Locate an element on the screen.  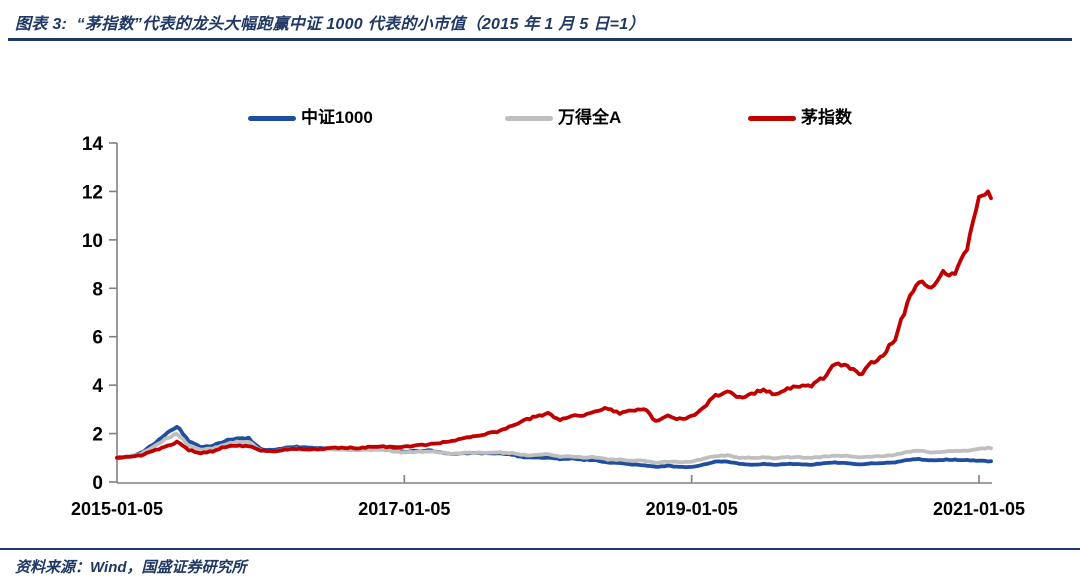
legend-item-wind-all-a: 万得全A is located at coordinates (563, 118).